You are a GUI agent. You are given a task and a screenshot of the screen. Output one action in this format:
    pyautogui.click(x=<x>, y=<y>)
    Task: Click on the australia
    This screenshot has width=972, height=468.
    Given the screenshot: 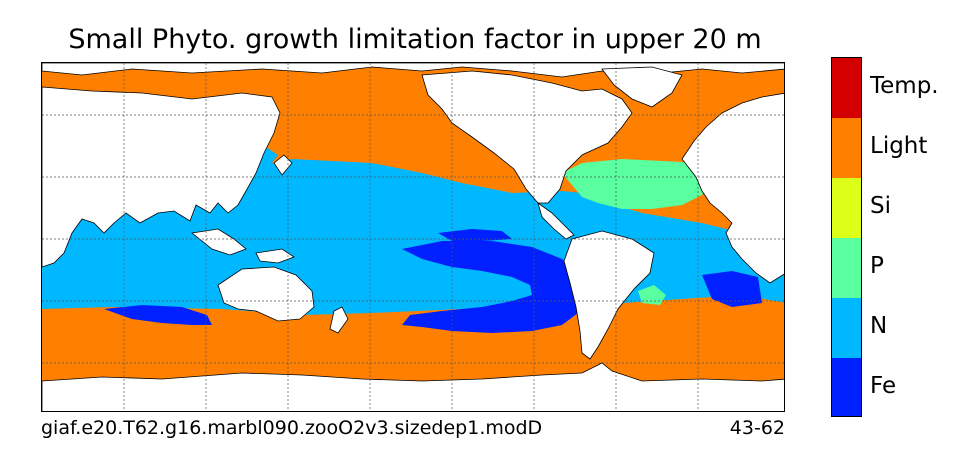 What is the action you would take?
    pyautogui.click(x=266, y=294)
    